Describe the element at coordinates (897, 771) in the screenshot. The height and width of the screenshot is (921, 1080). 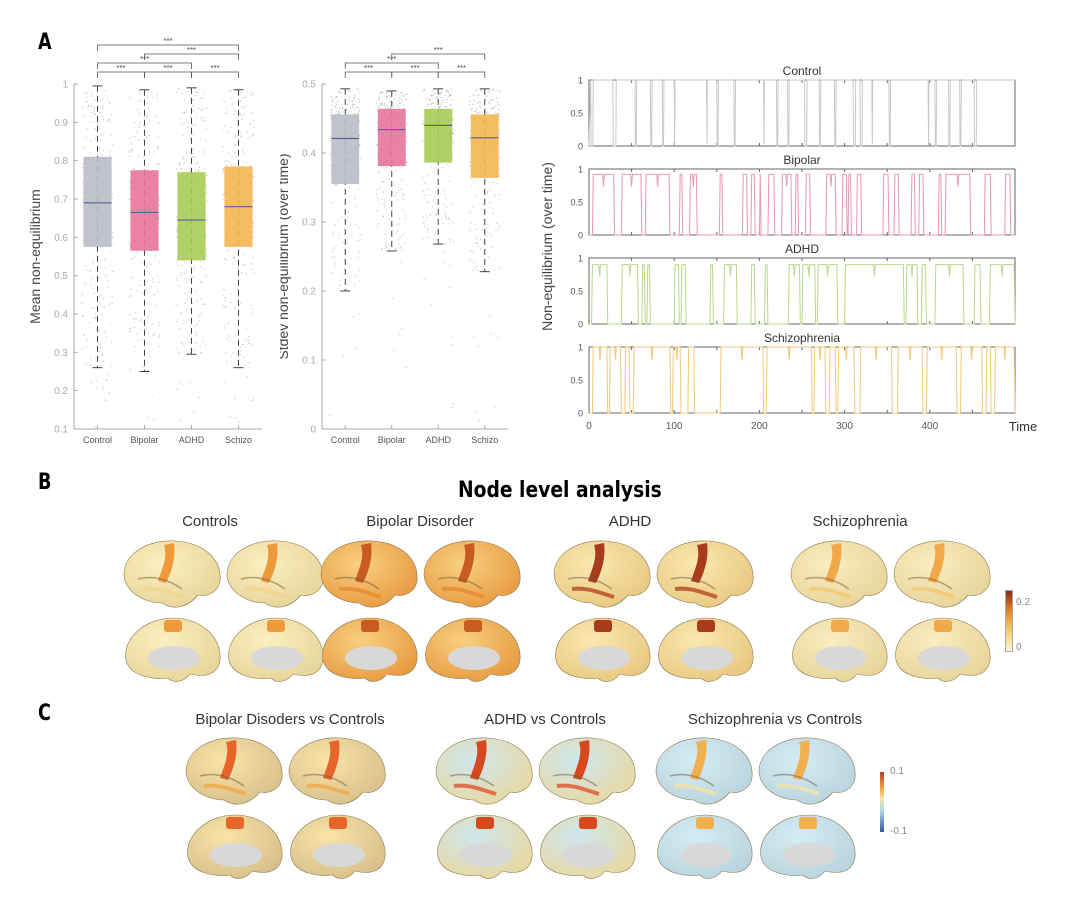
I see `colorbar-c-max: 0.1` at that location.